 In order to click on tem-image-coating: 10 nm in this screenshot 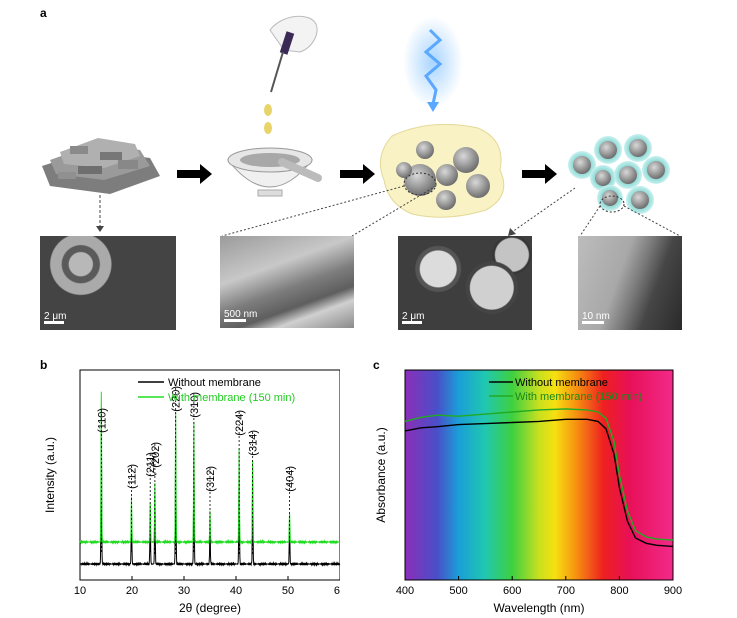, I will do `click(630, 283)`.